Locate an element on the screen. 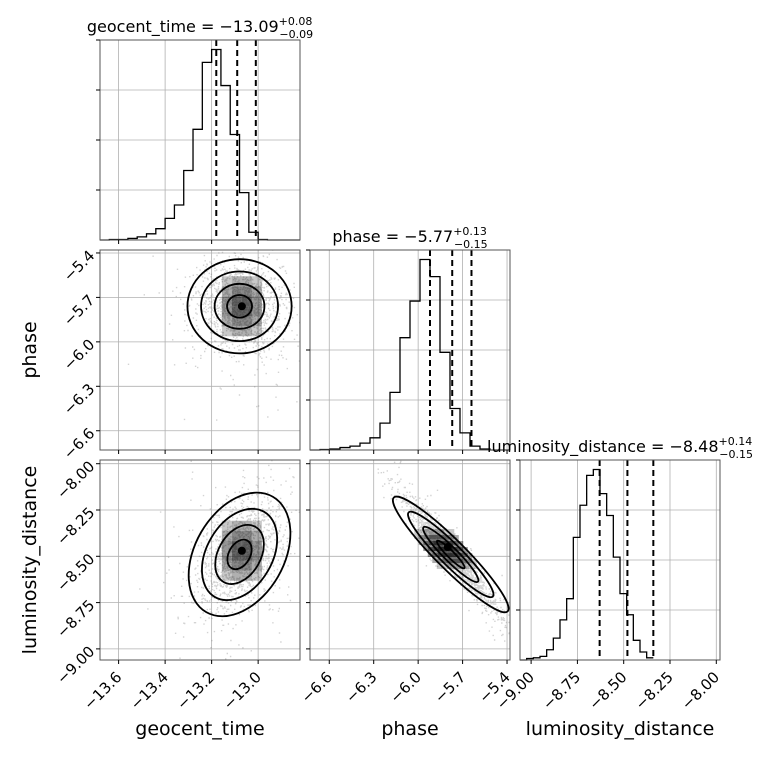 The height and width of the screenshot is (760, 760). x-tick-label: −8.50 is located at coordinates (607, 690).